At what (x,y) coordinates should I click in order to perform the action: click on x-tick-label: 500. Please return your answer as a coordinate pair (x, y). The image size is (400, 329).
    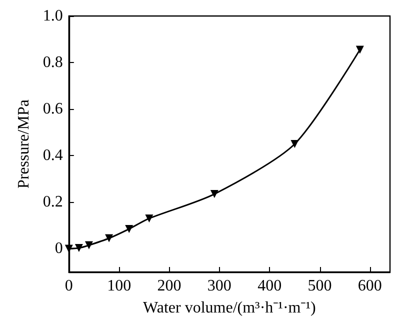
    Looking at the image, I should click on (320, 286).